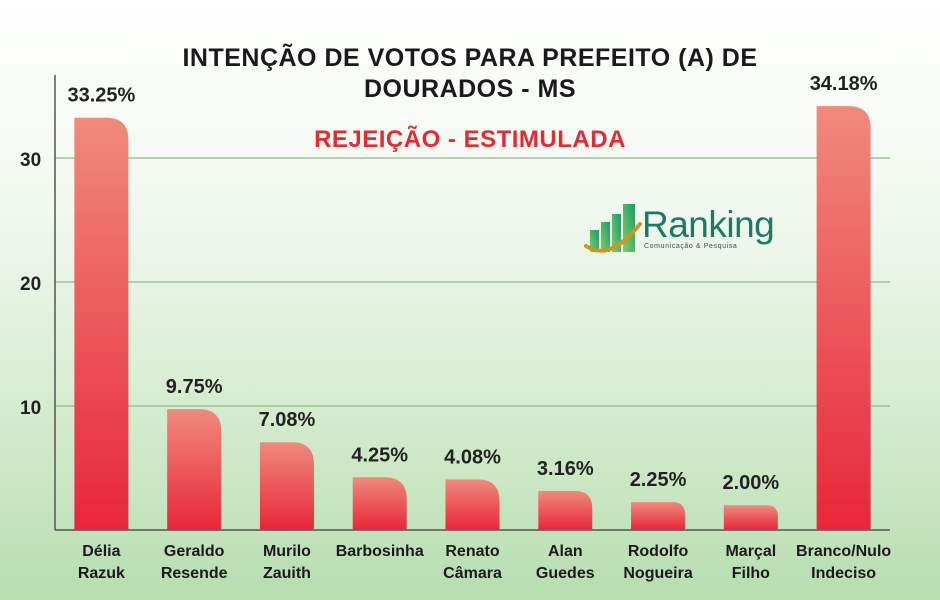 This screenshot has width=940, height=600. Describe the element at coordinates (565, 551) in the screenshot. I see `x-tick-label: Alan` at that location.